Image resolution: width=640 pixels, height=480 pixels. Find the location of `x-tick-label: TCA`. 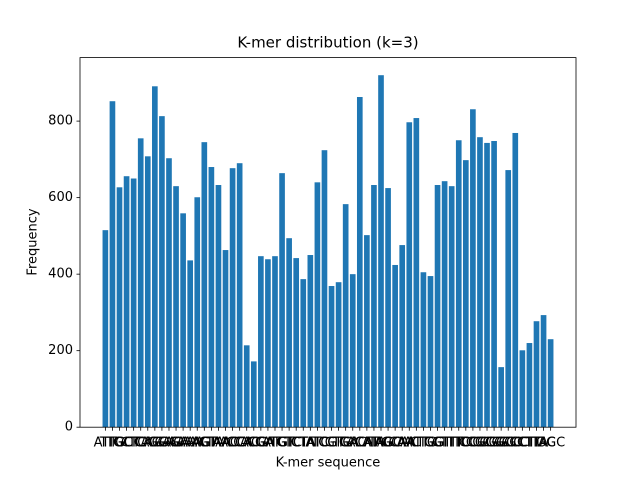

x-tick-label: TCA is located at coordinates (140, 443).